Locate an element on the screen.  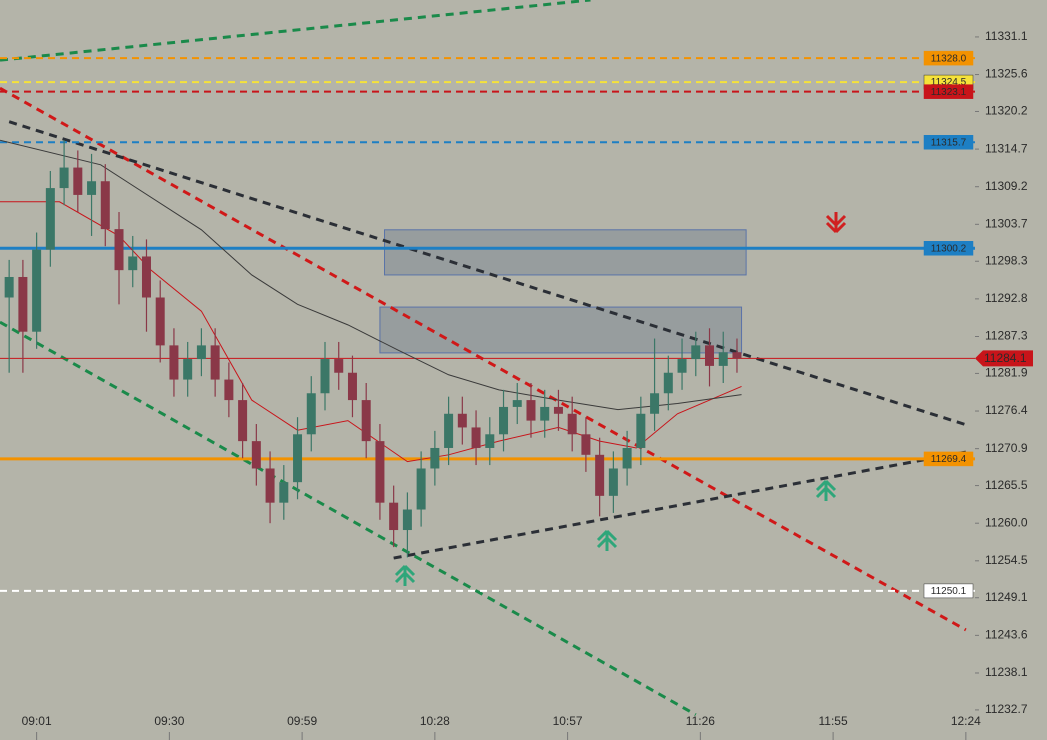
current-price-label: 11284.1 is located at coordinates (1005, 358).